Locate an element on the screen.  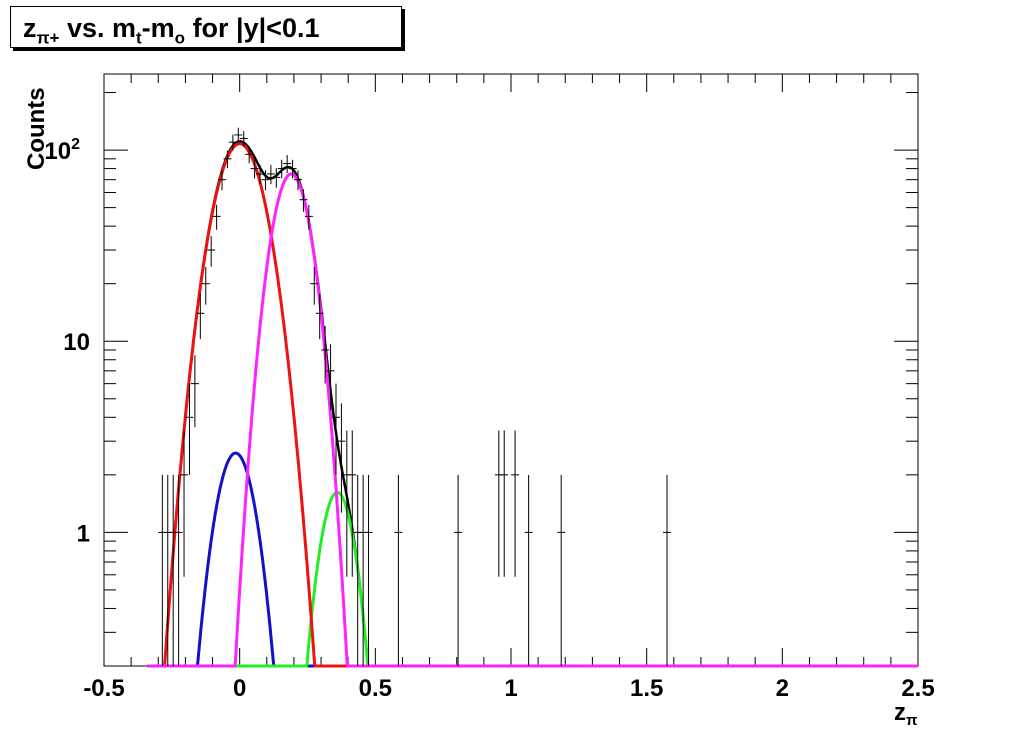
x-tick-label: 0.5 is located at coordinates (375, 688).